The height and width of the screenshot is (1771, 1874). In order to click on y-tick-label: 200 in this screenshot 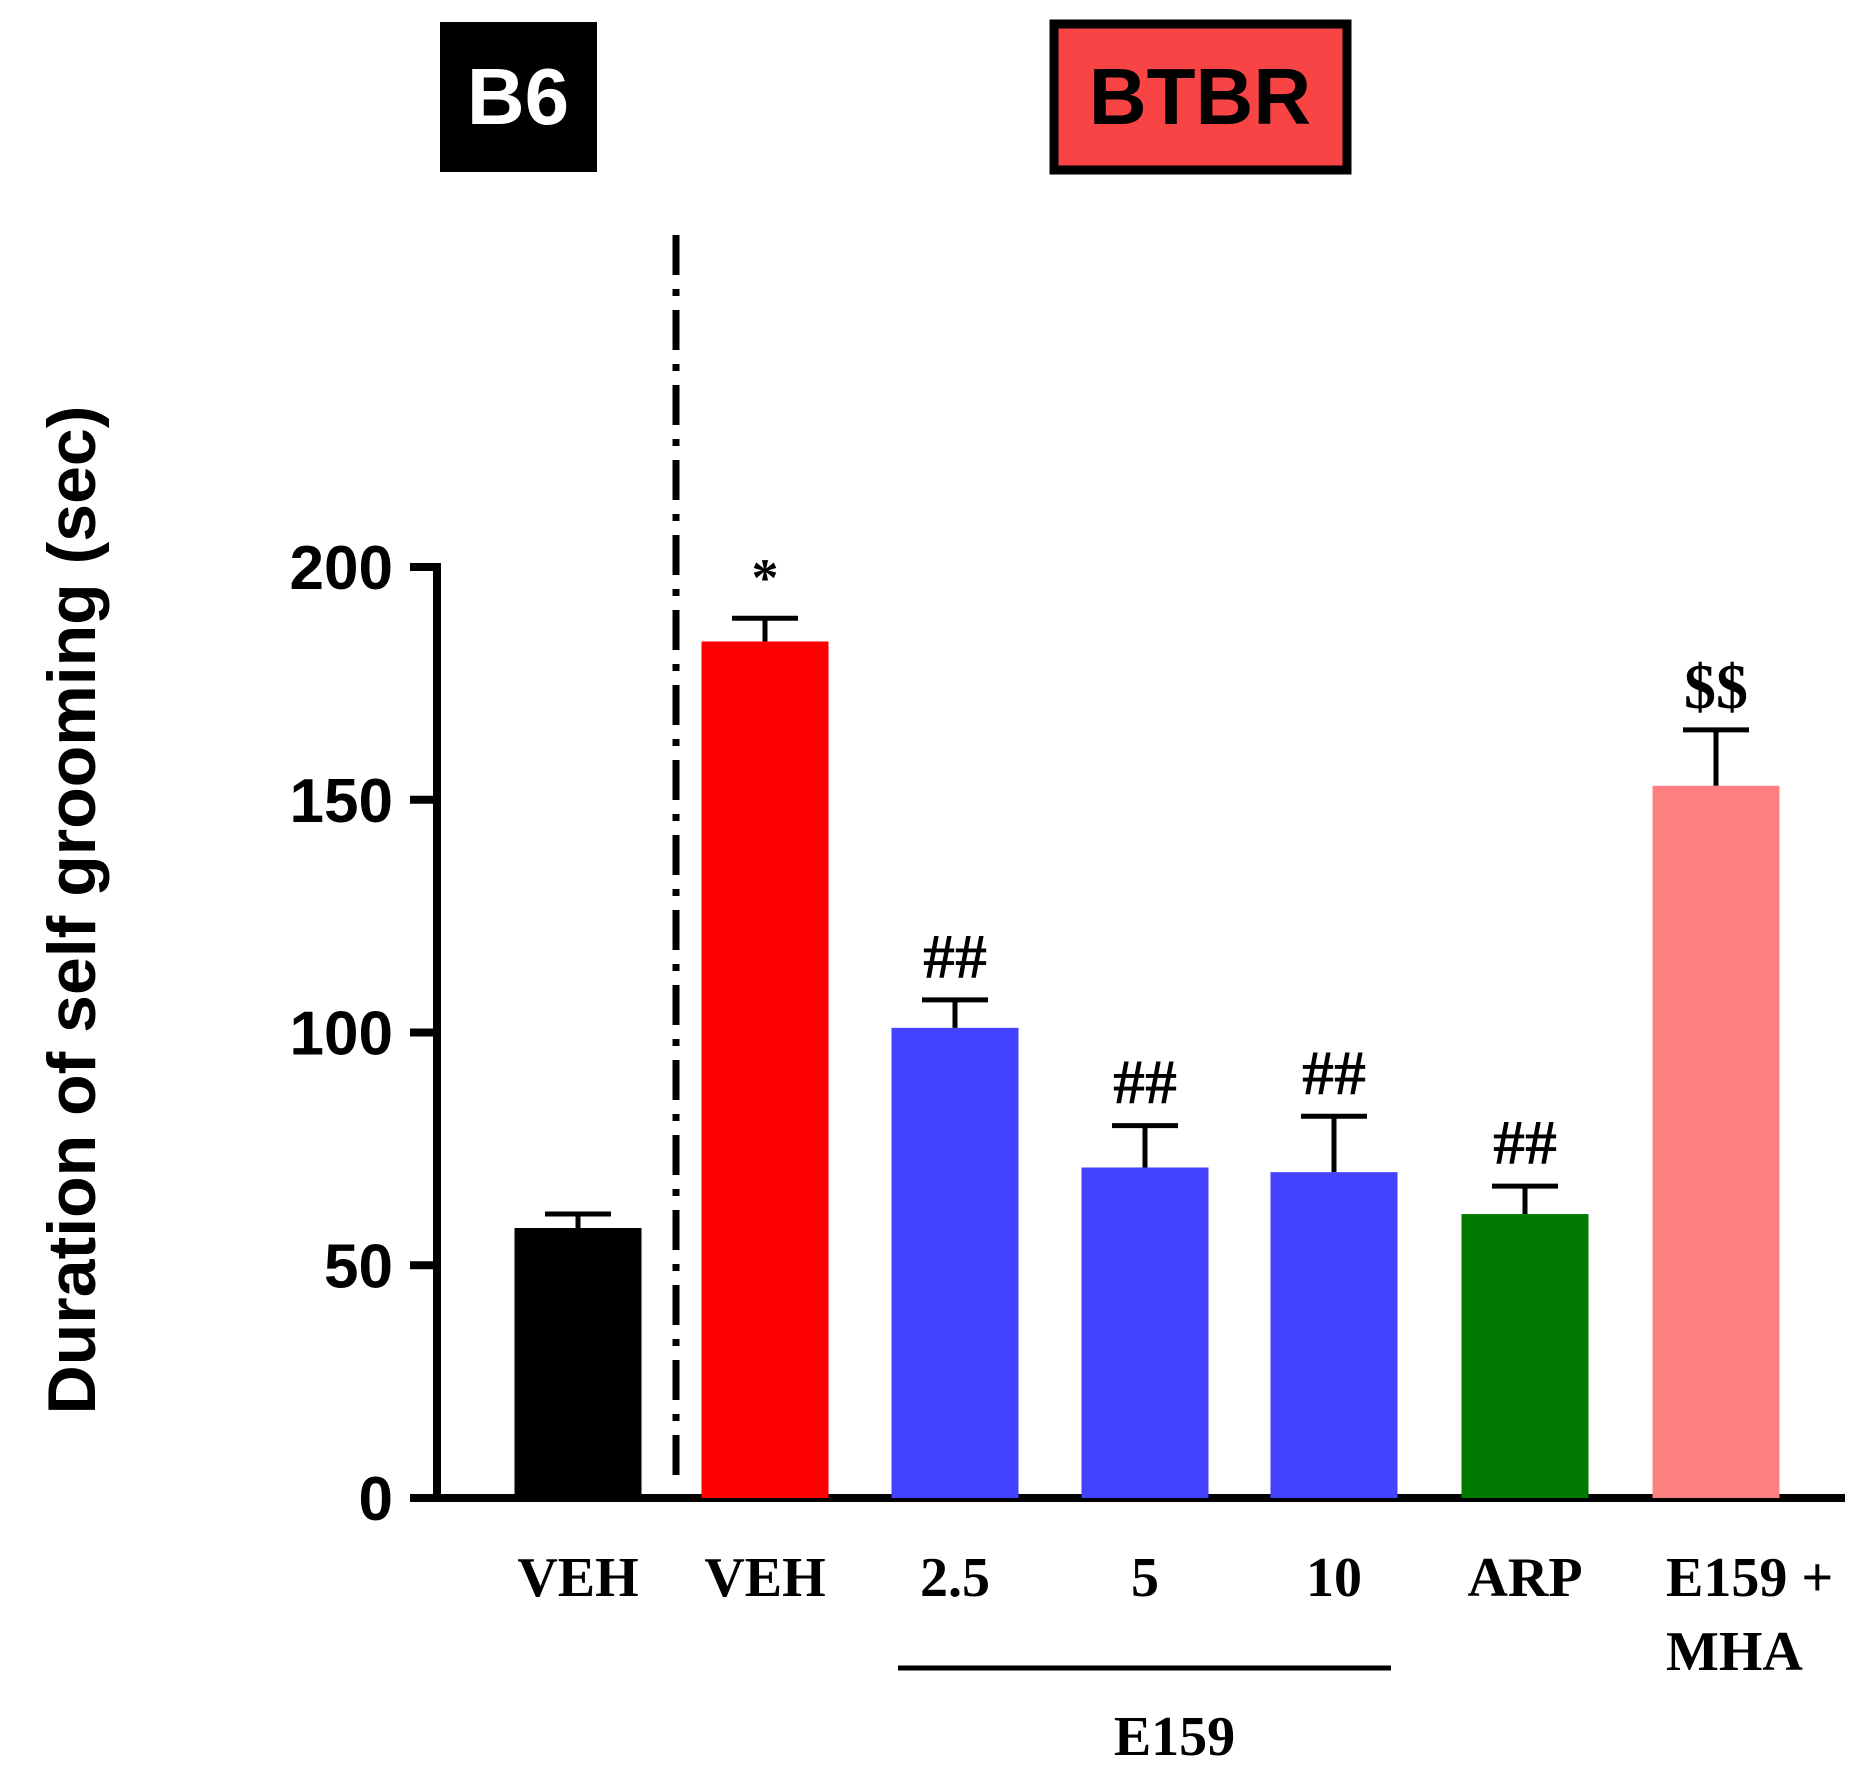, I will do `click(341, 568)`.